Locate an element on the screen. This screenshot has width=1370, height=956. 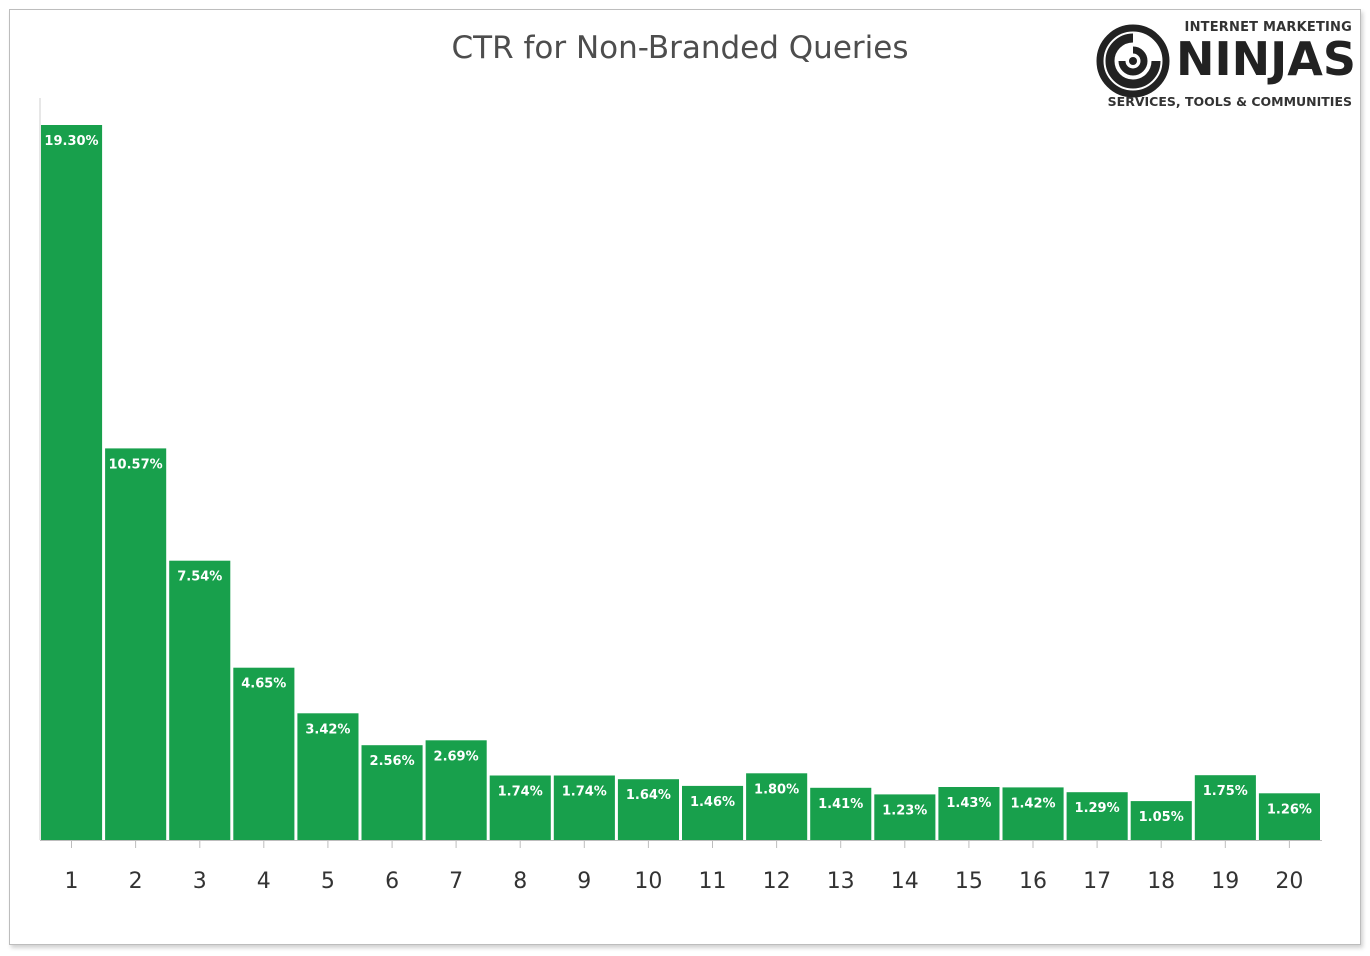
data-label-5: 3.42% is located at coordinates (327, 729).